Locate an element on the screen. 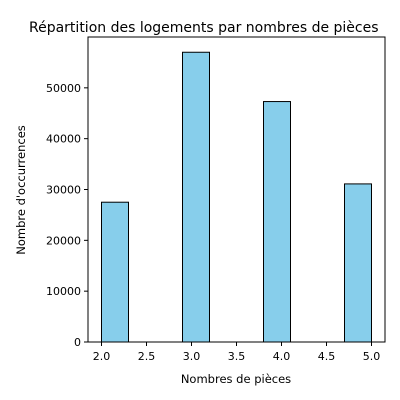  x-axis: 2.0 2.5 3.0 3.5 4.0 4.5 5.0 is located at coordinates (237, 352).